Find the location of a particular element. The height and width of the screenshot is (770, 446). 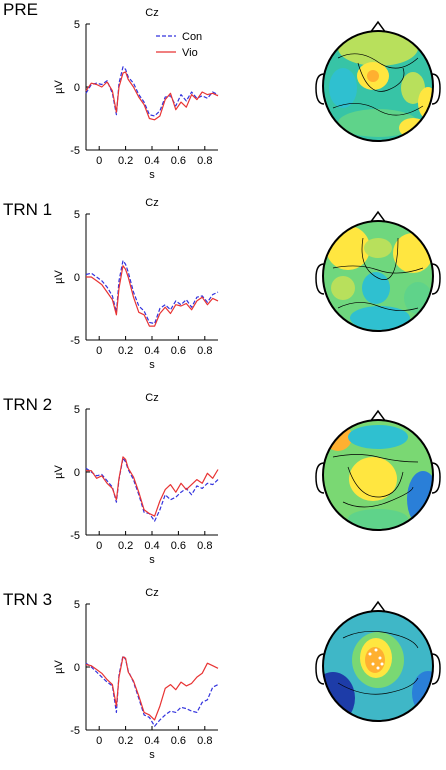

erp-plot: Cz -5 0 5 0 0.2 0.4 0.6 0.8 µV s Con Vio is located at coordinates (136, 94).